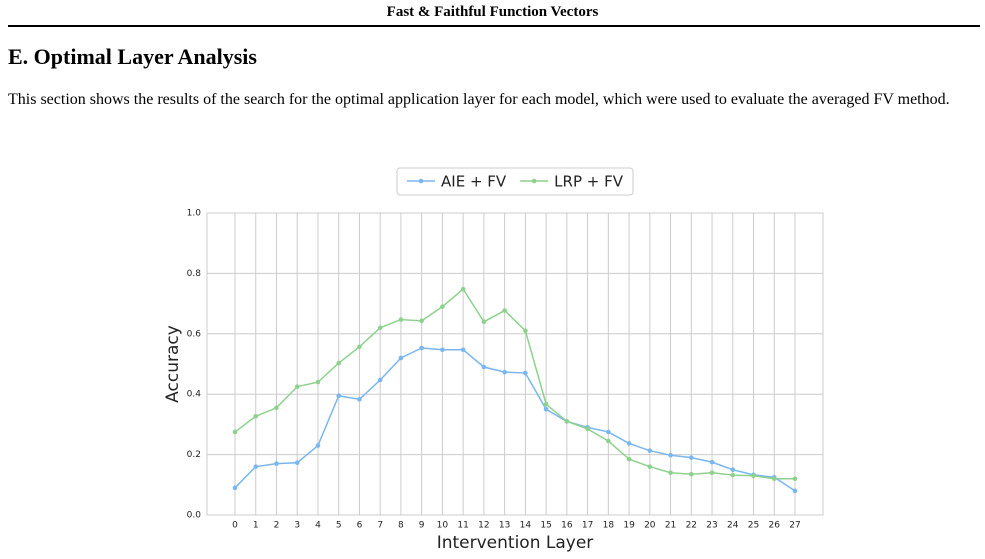 This screenshot has width=985, height=559. What do you see at coordinates (494, 26) in the screenshot?
I see `header-rule` at bounding box center [494, 26].